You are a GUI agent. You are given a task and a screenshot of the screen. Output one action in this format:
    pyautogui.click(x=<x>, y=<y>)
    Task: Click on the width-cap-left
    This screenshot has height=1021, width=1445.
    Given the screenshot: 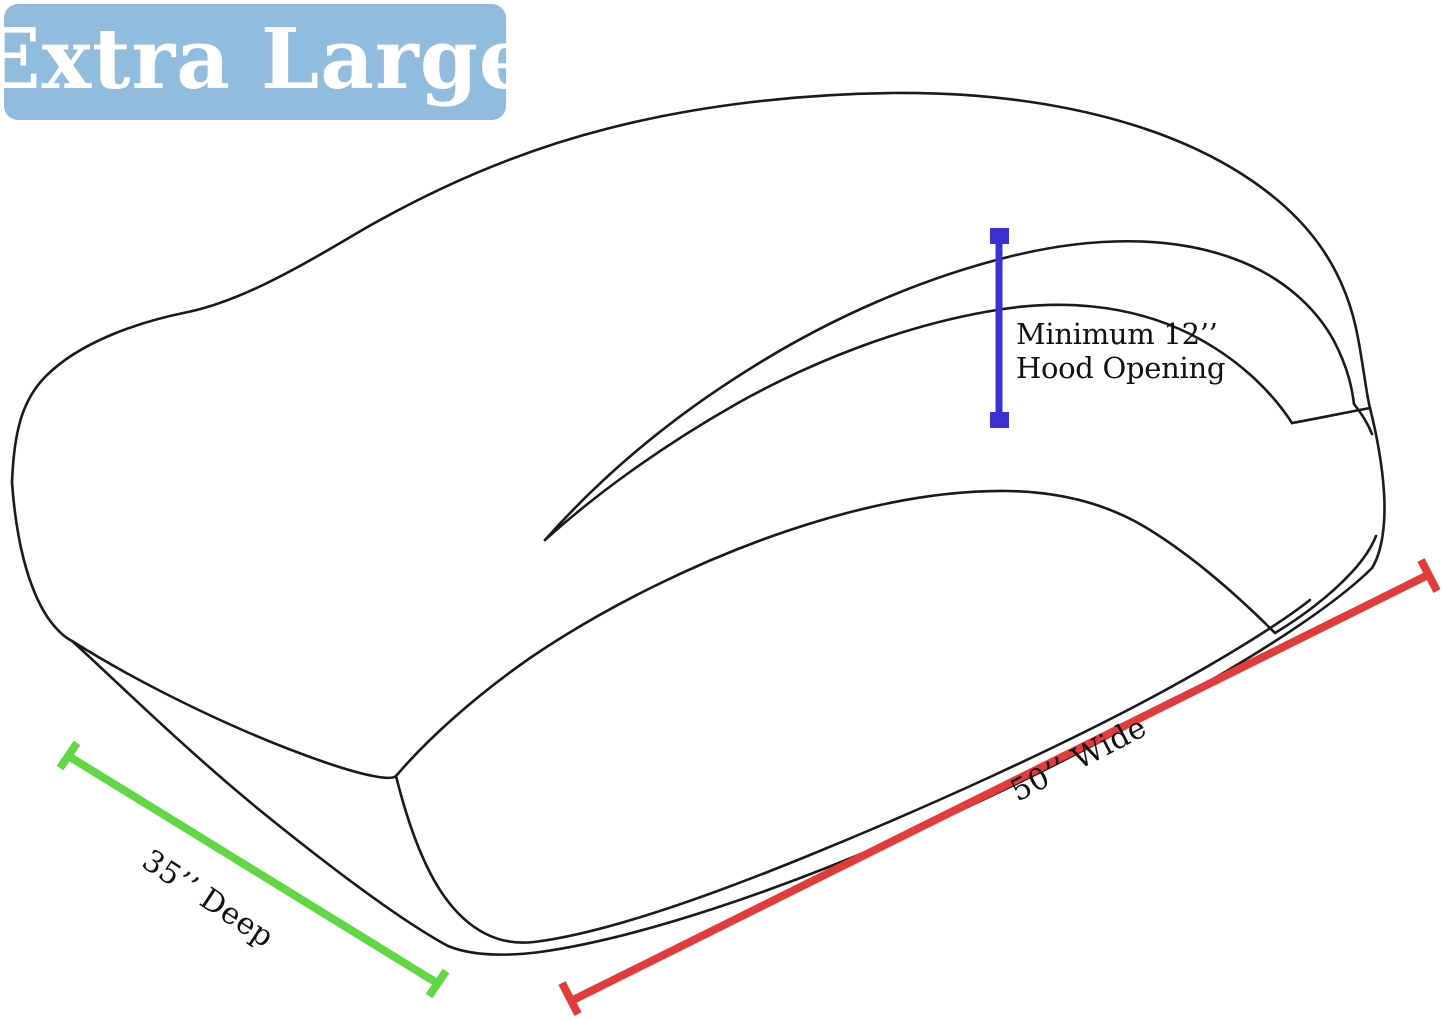 What is the action you would take?
    pyautogui.click(x=570, y=998)
    